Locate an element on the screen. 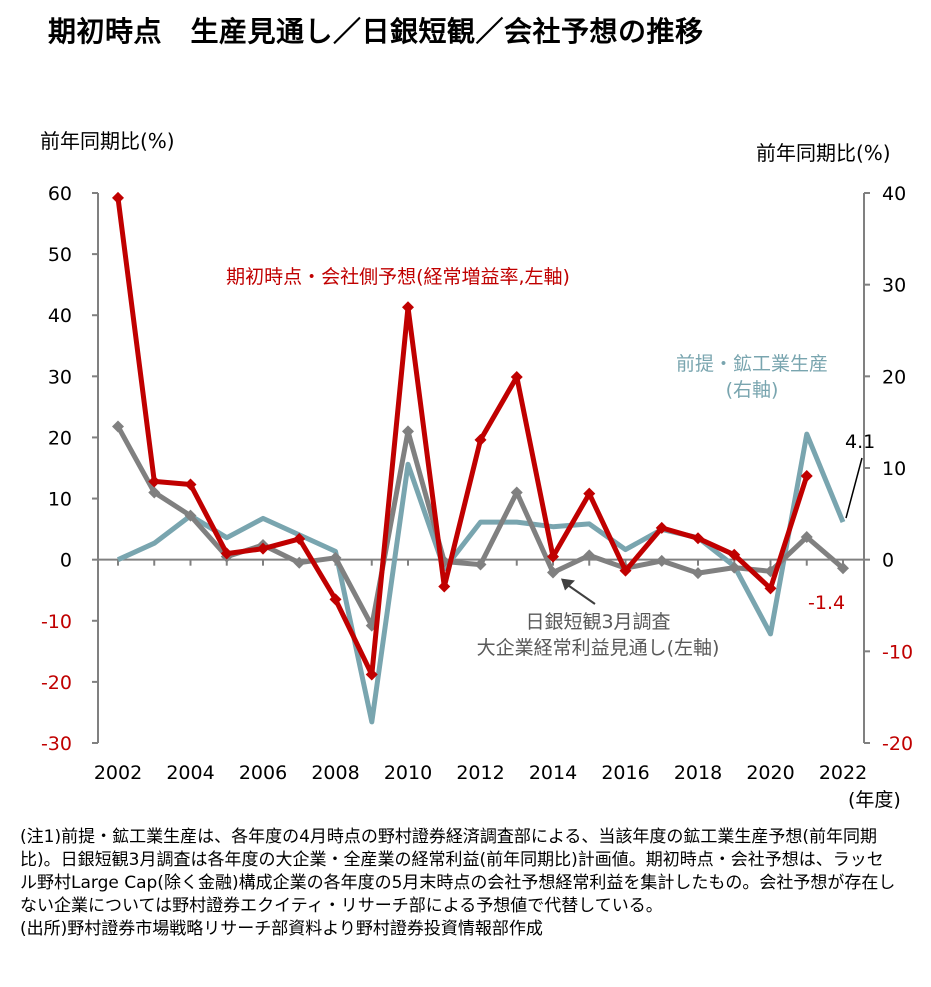  left-axis-title: 前年同期比(%) is located at coordinates (107, 141).